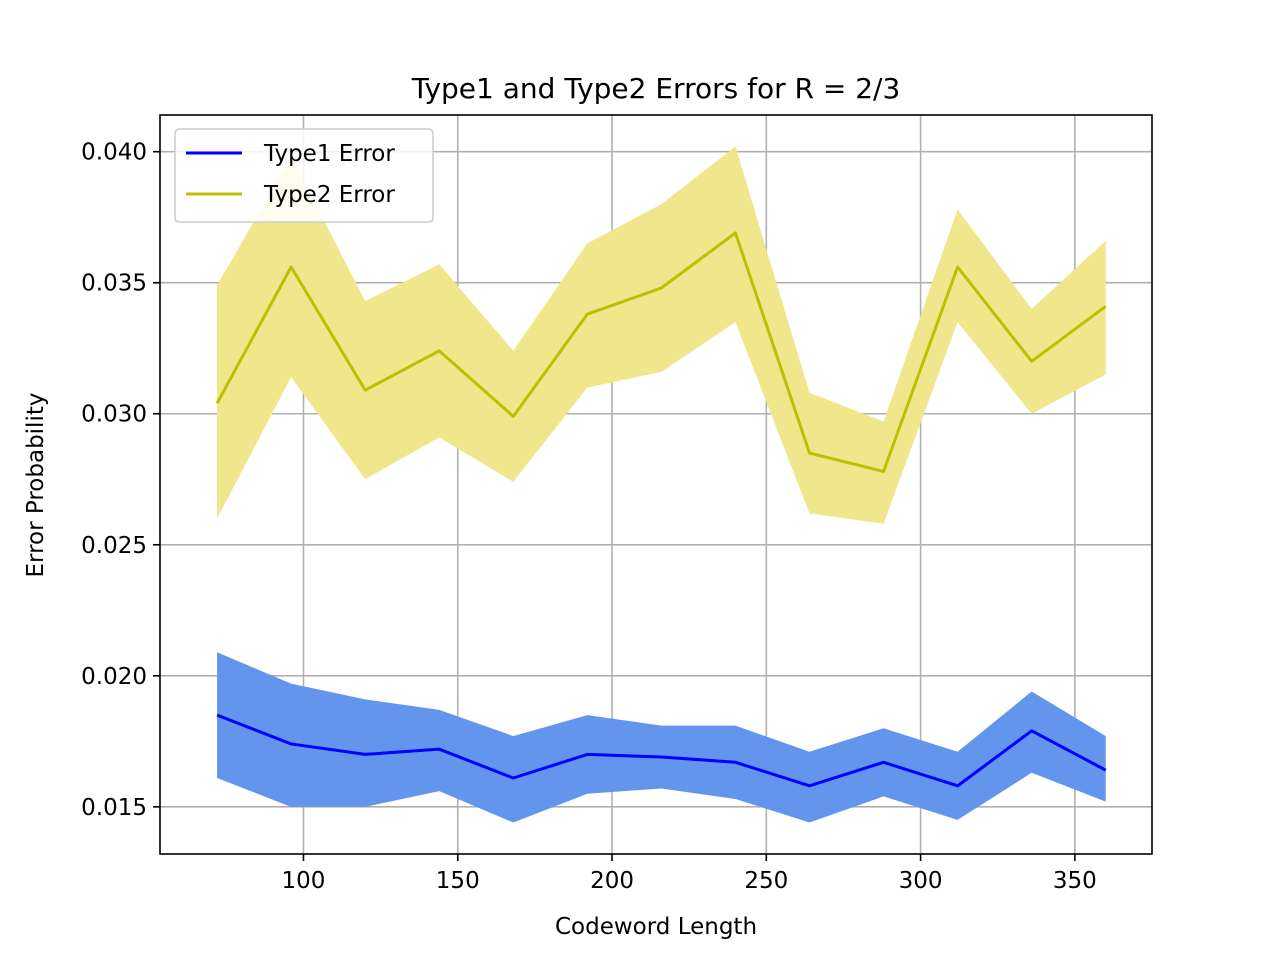  Describe the element at coordinates (1075, 881) in the screenshot. I see `x-tick-label: 350` at that location.